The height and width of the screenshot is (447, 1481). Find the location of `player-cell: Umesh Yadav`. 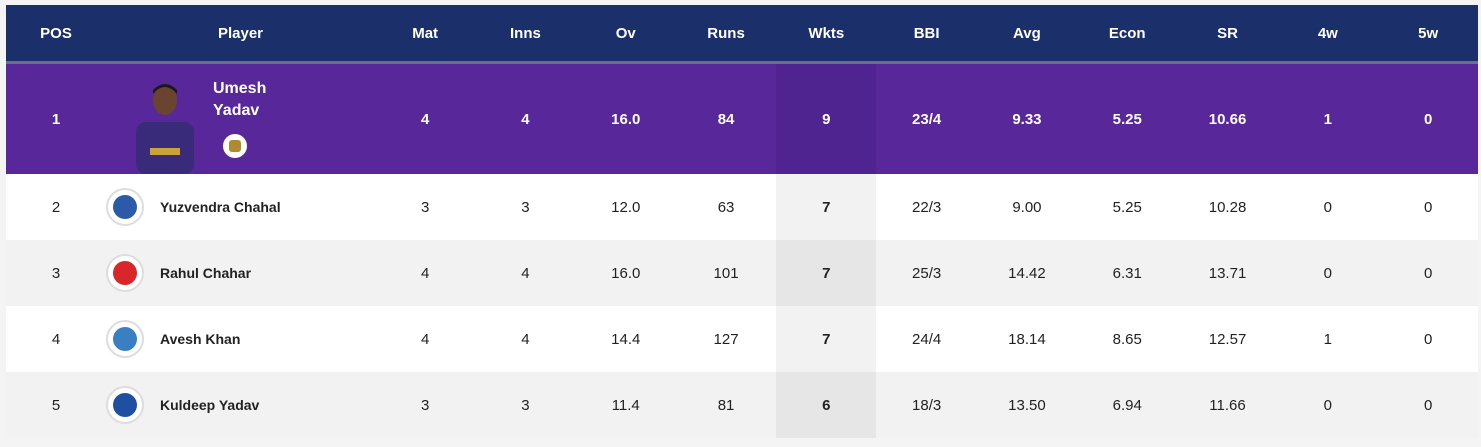

player-cell: Umesh Yadav is located at coordinates (240, 118).